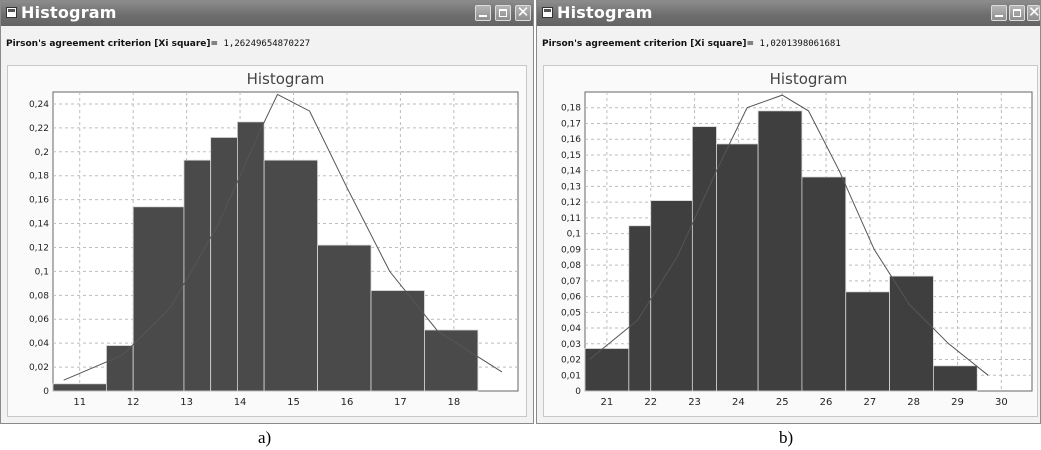 The width and height of the screenshot is (1041, 450). I want to click on x-tick-label: 30, so click(1001, 402).